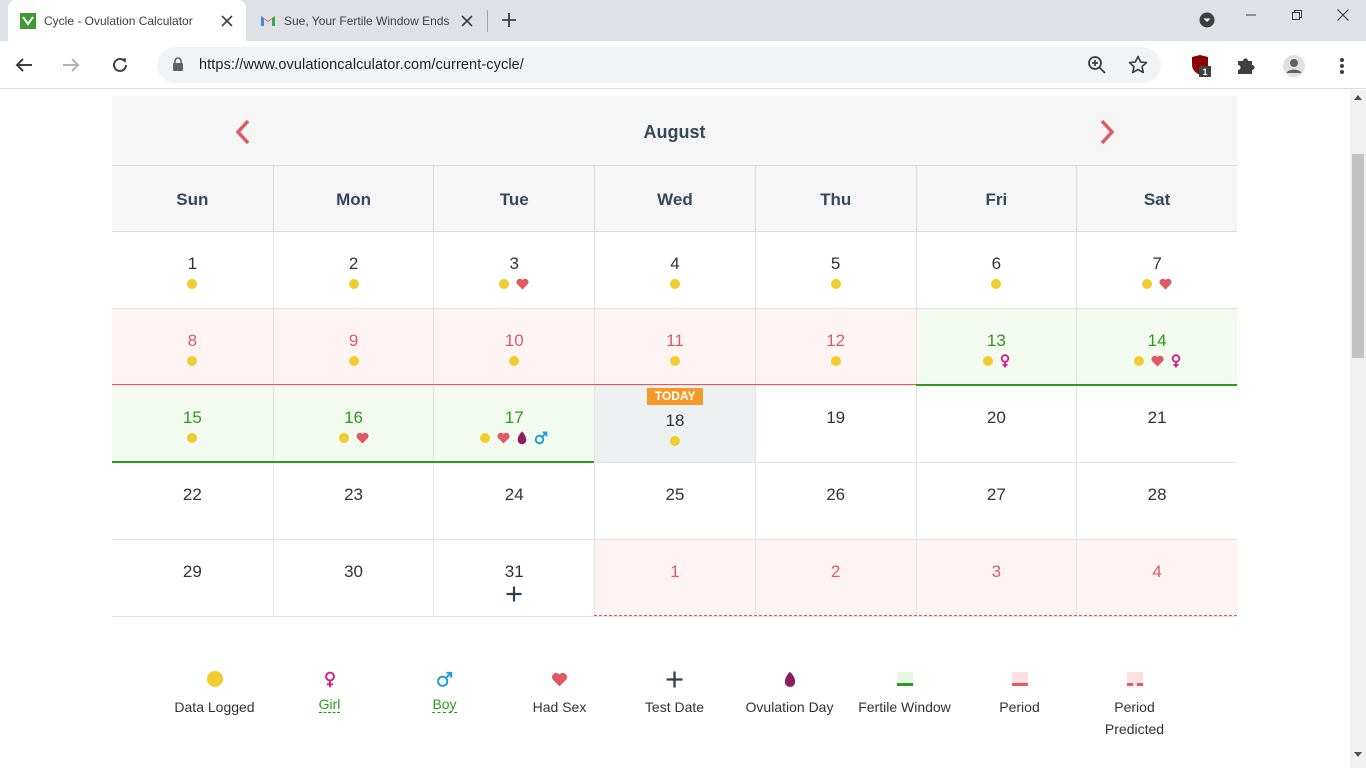  What do you see at coordinates (353, 578) in the screenshot?
I see `calendar-day-cell: 30` at bounding box center [353, 578].